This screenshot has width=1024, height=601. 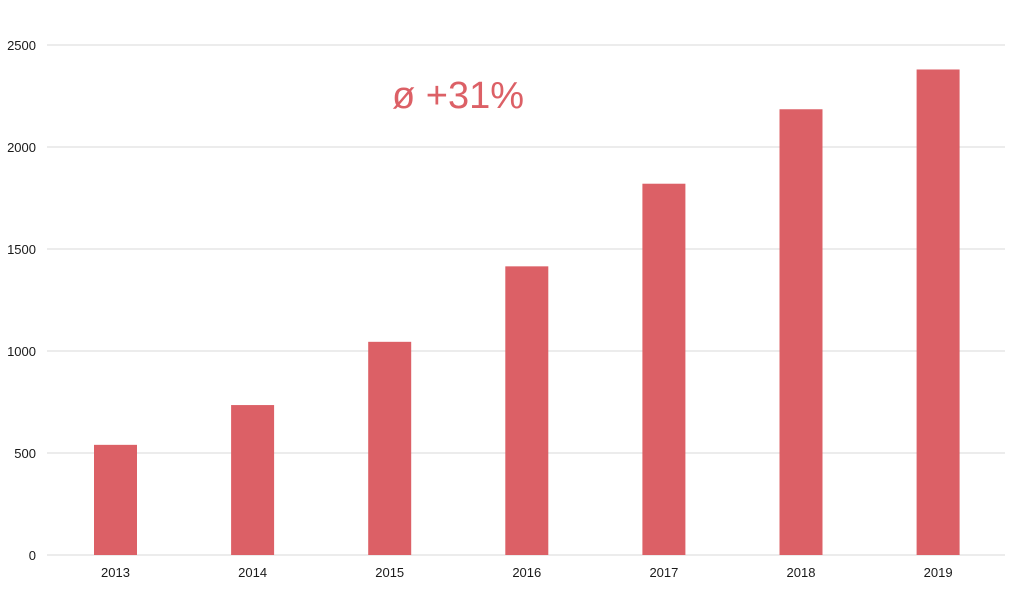 What do you see at coordinates (252, 572) in the screenshot?
I see `x-tick-label-2014: 2014` at bounding box center [252, 572].